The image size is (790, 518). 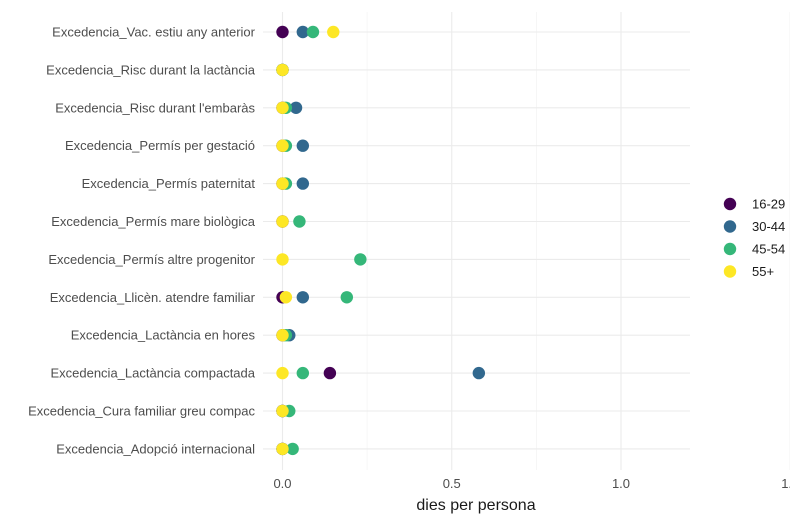 I want to click on legend-label: 16-29, so click(x=768, y=204).